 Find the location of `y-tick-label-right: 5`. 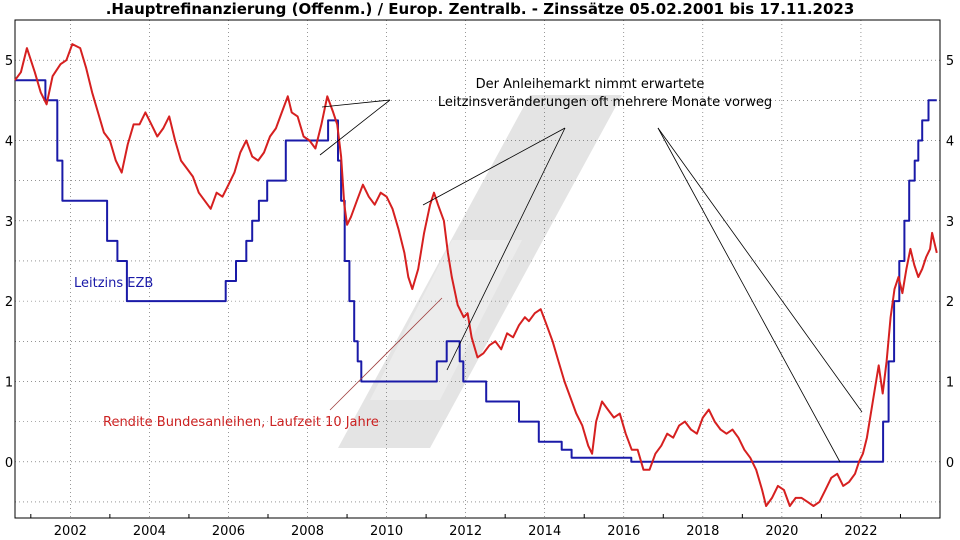

y-tick-label-right: 5 is located at coordinates (950, 61).